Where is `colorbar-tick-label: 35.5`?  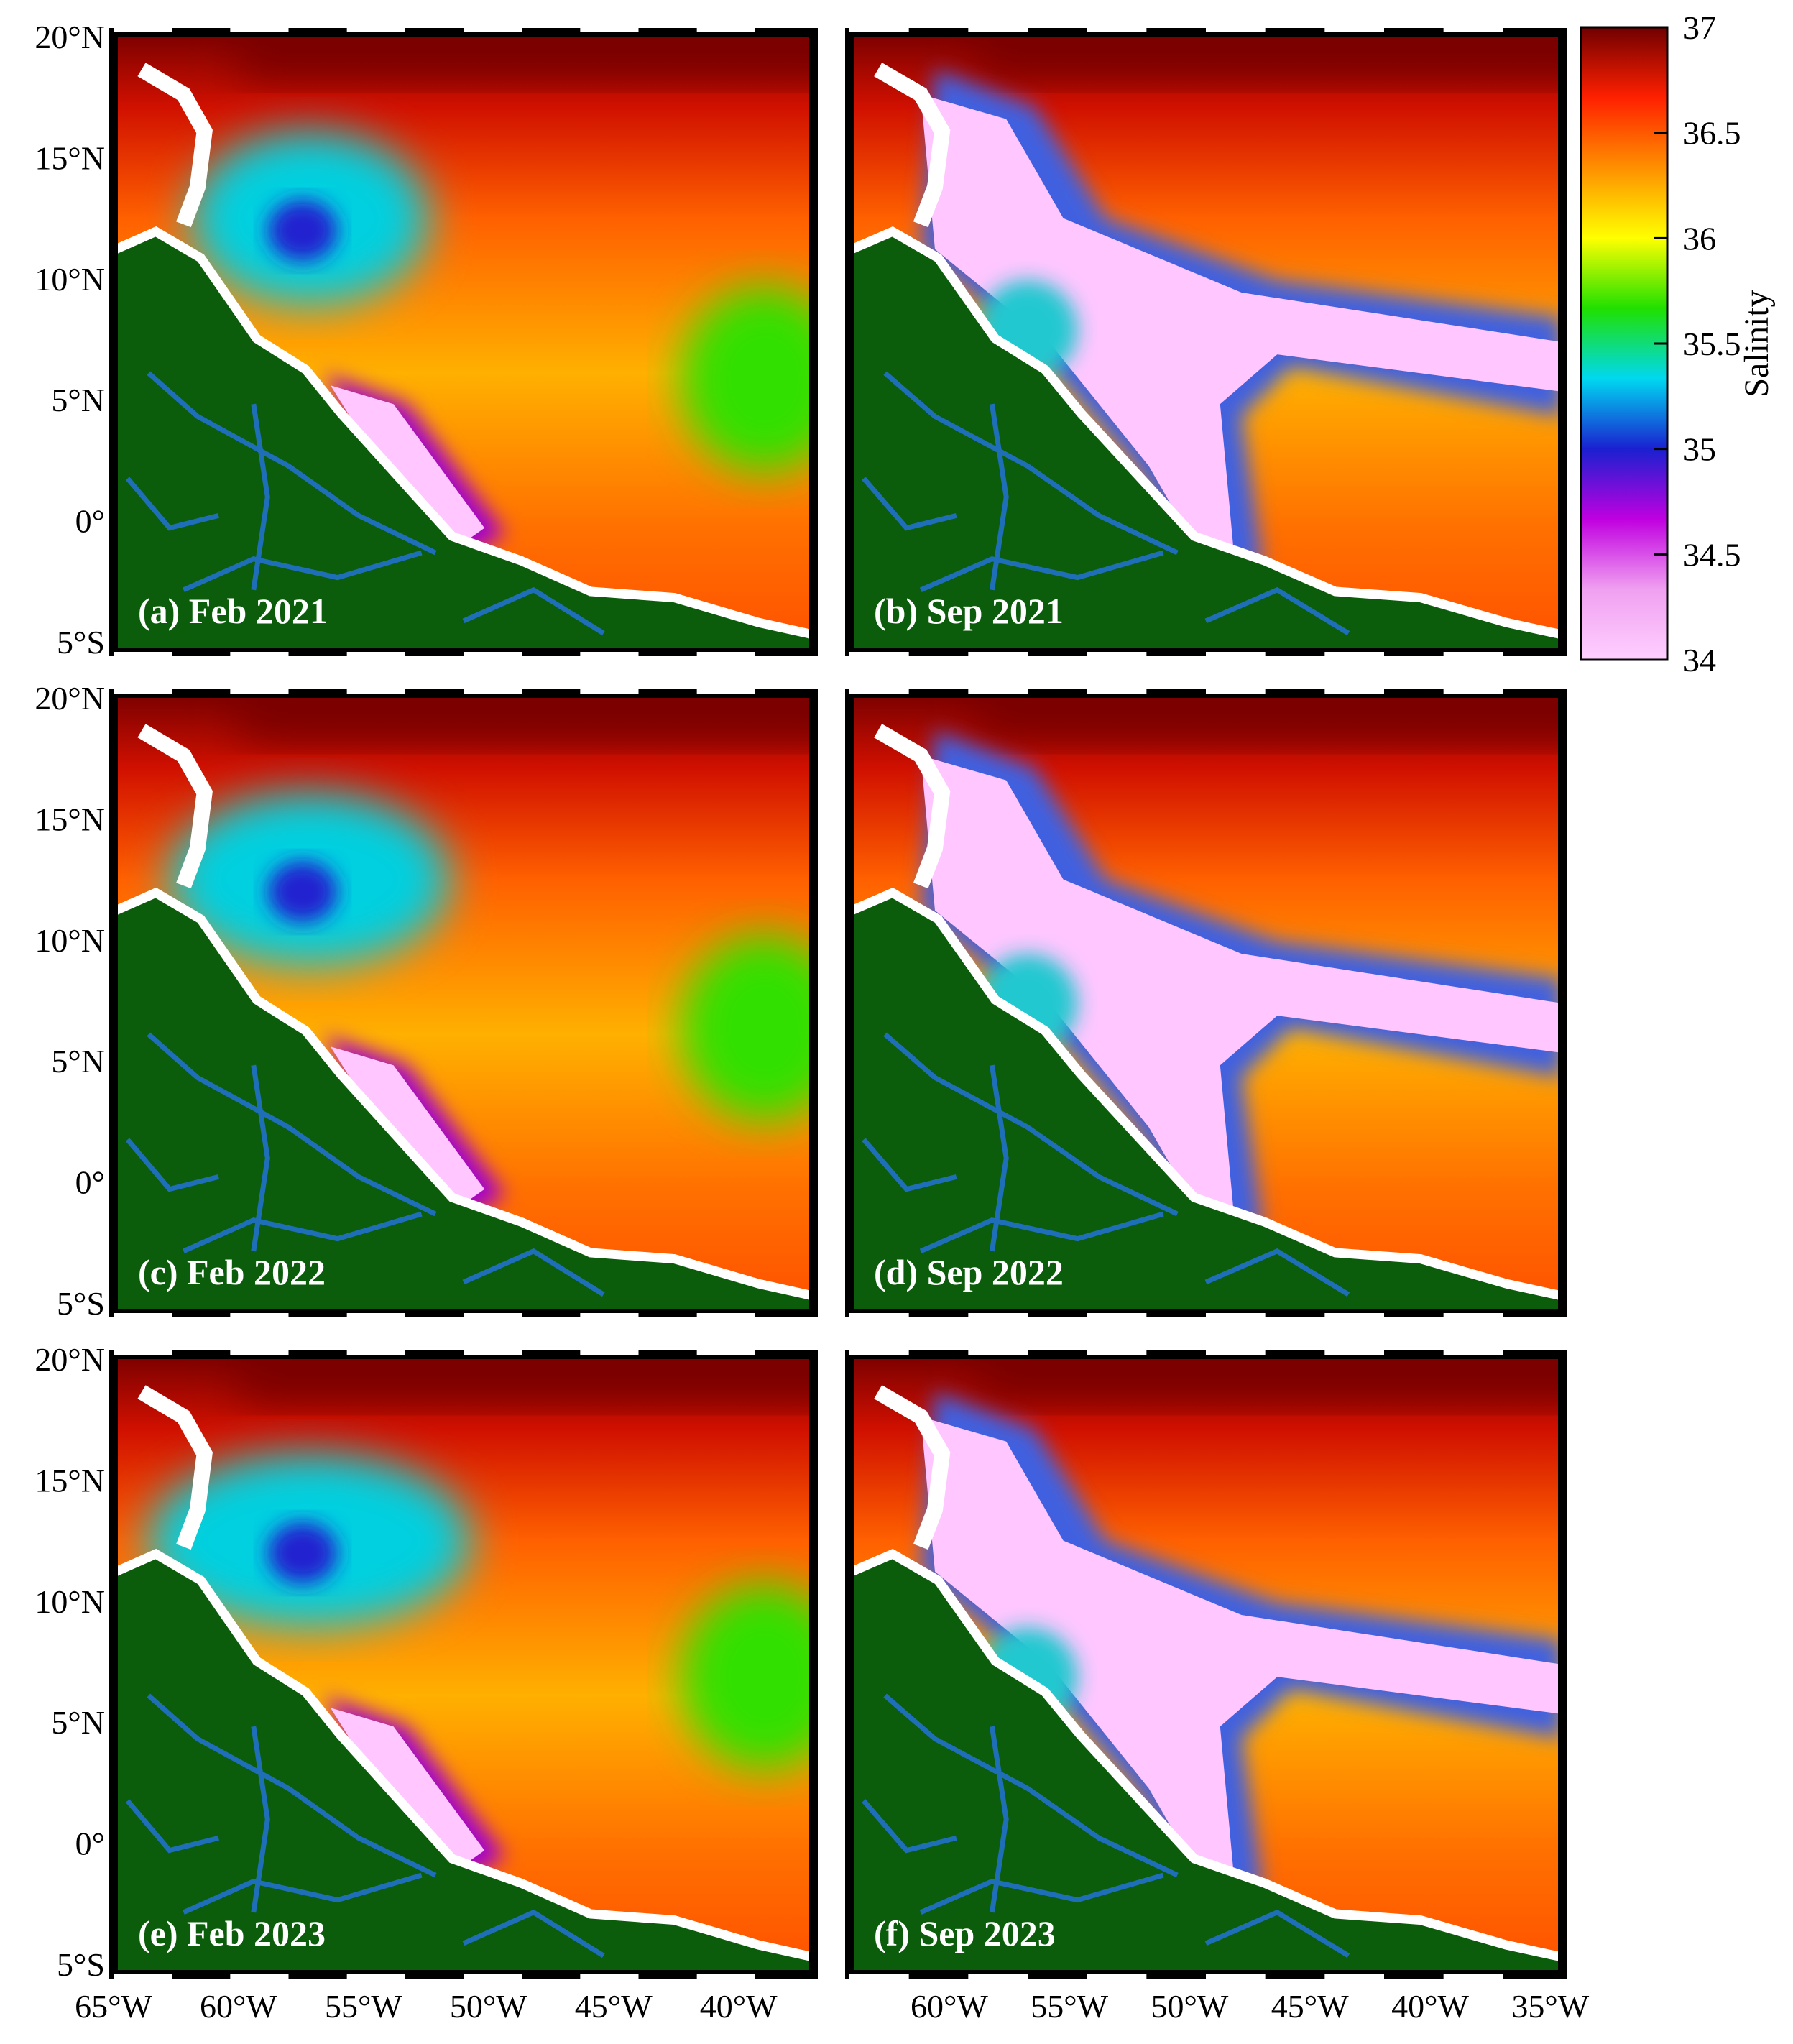
colorbar-tick-label: 35.5 is located at coordinates (1712, 344).